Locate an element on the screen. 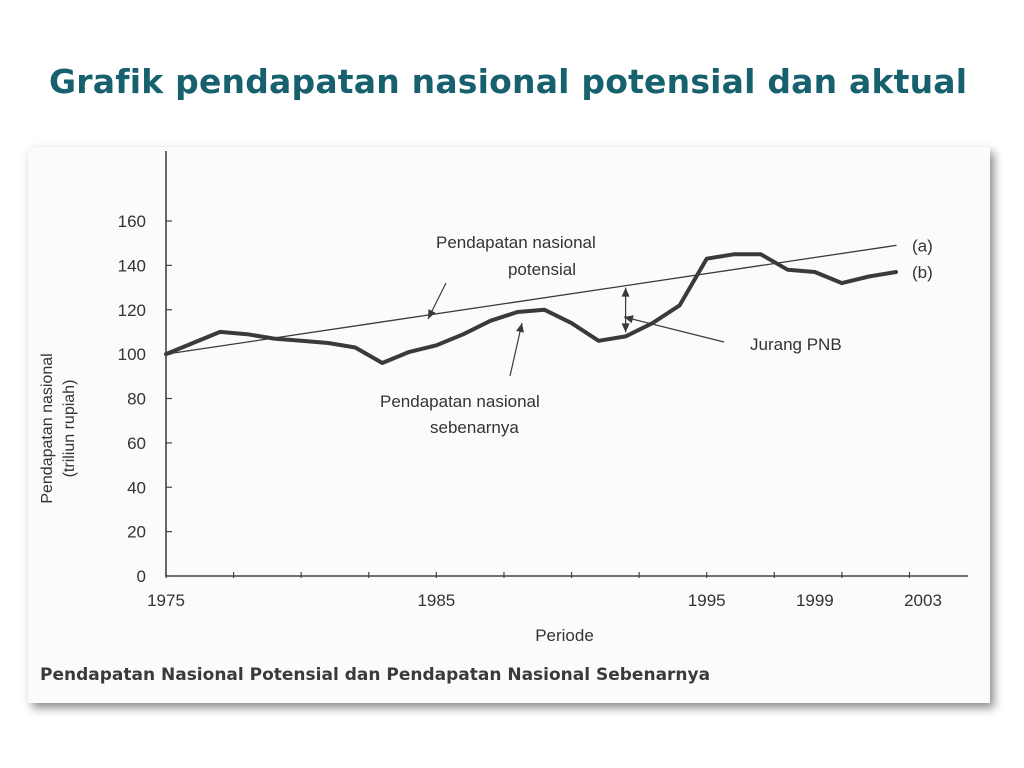 The image size is (1024, 768). y-tick-label: 120 is located at coordinates (132, 310).